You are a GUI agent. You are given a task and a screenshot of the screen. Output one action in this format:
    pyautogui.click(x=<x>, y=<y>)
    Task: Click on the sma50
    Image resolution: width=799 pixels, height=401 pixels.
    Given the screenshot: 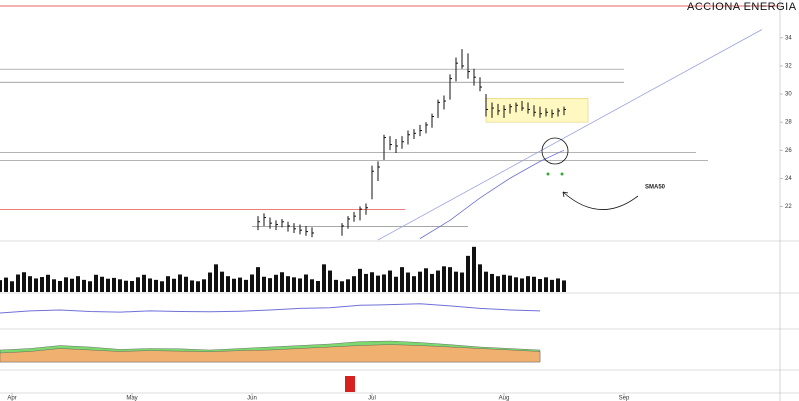 What is the action you would take?
    pyautogui.click(x=492, y=194)
    